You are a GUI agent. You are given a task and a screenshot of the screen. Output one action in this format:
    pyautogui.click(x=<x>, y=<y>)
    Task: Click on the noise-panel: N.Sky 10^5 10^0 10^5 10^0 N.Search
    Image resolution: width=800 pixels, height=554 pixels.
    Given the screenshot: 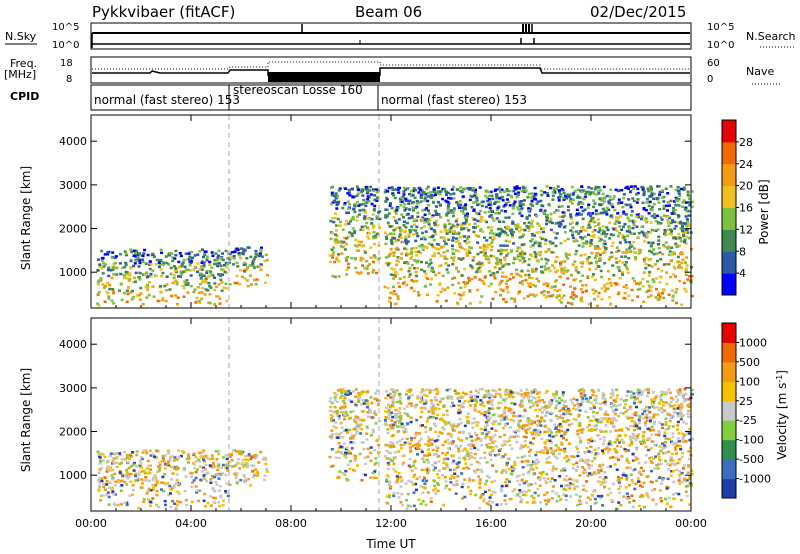 What is the action you would take?
    pyautogui.click(x=400, y=36)
    